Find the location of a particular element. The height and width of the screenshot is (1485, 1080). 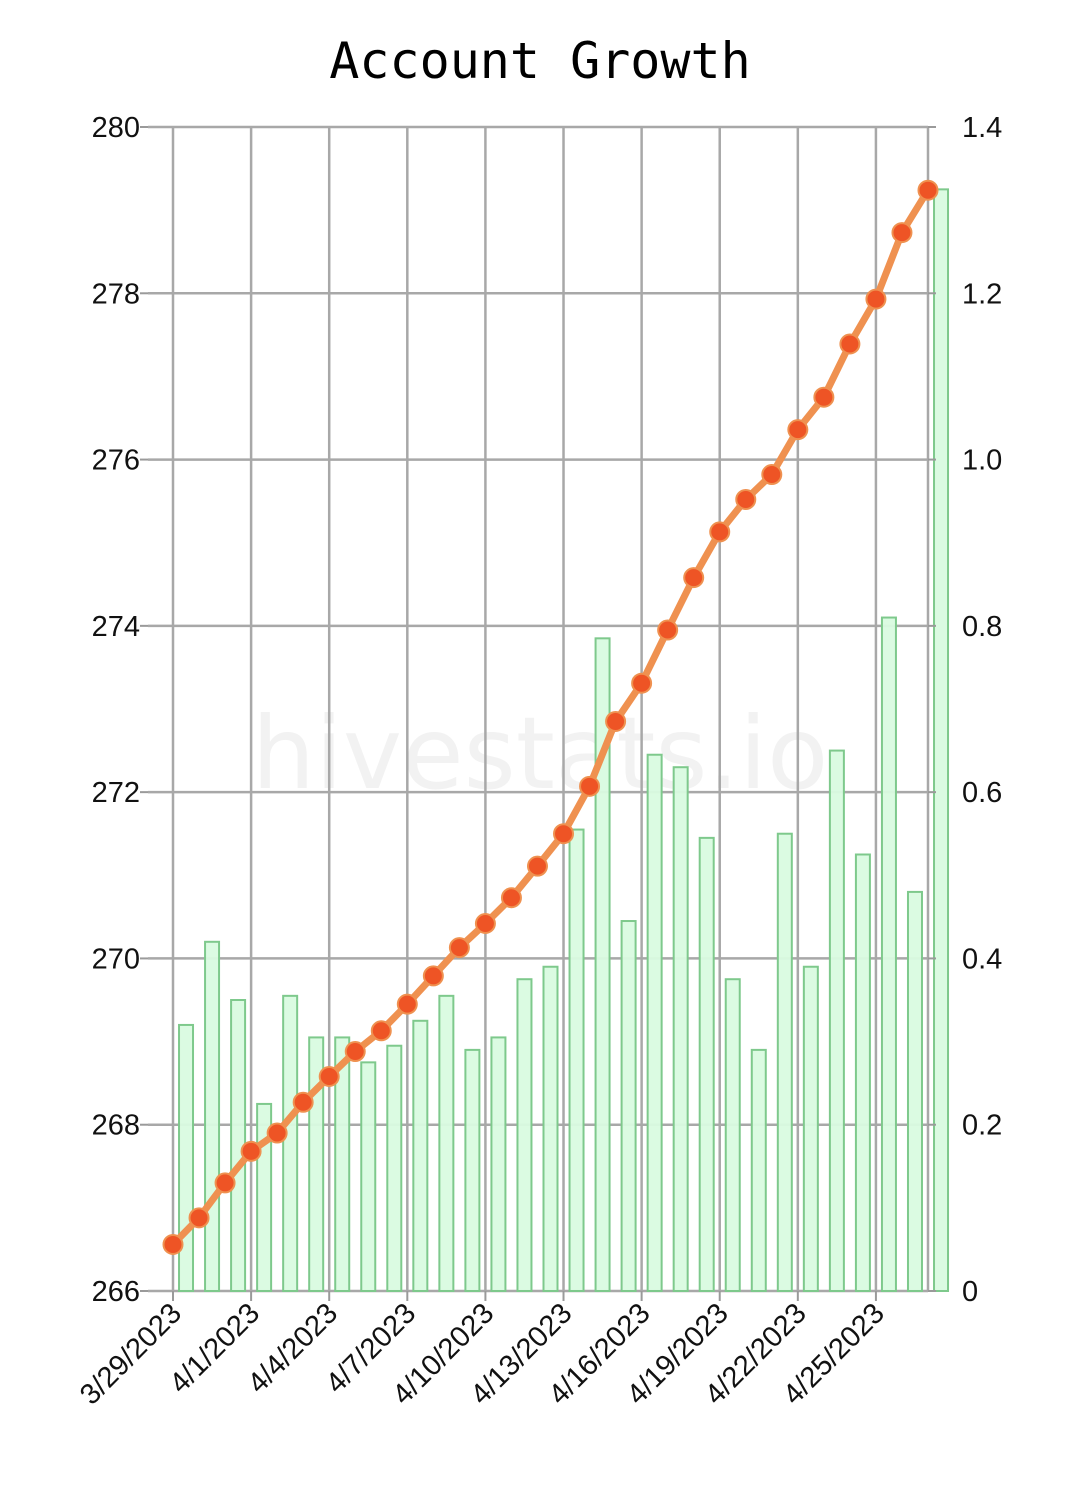

right-y-tick-label: 1.4 is located at coordinates (982, 128).